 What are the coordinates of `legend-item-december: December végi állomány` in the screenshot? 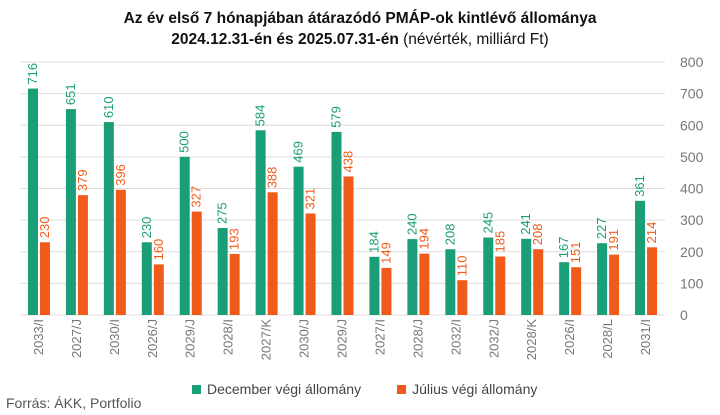 It's located at (276, 389).